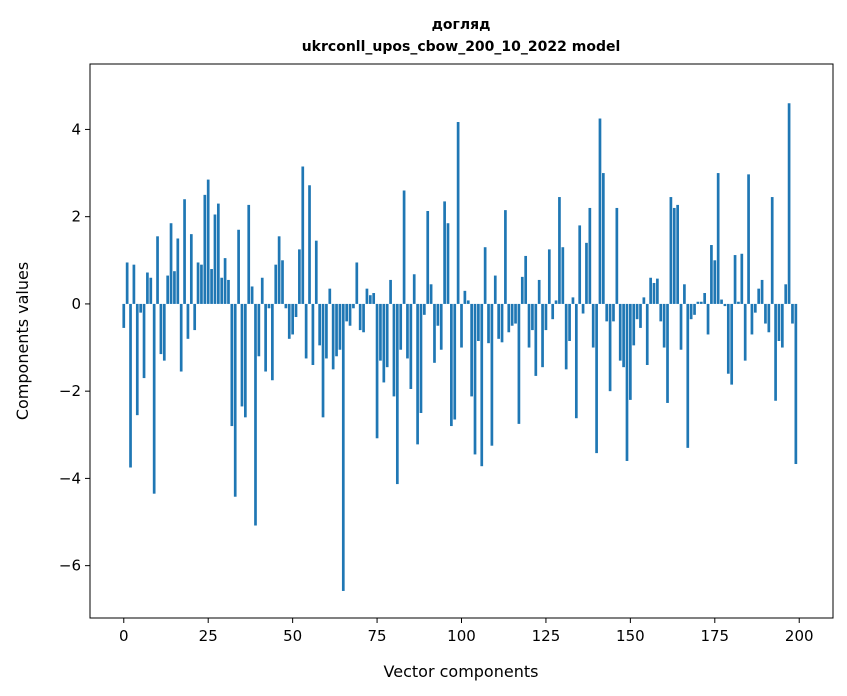  I want to click on x-tick-label: 200, so click(799, 636).